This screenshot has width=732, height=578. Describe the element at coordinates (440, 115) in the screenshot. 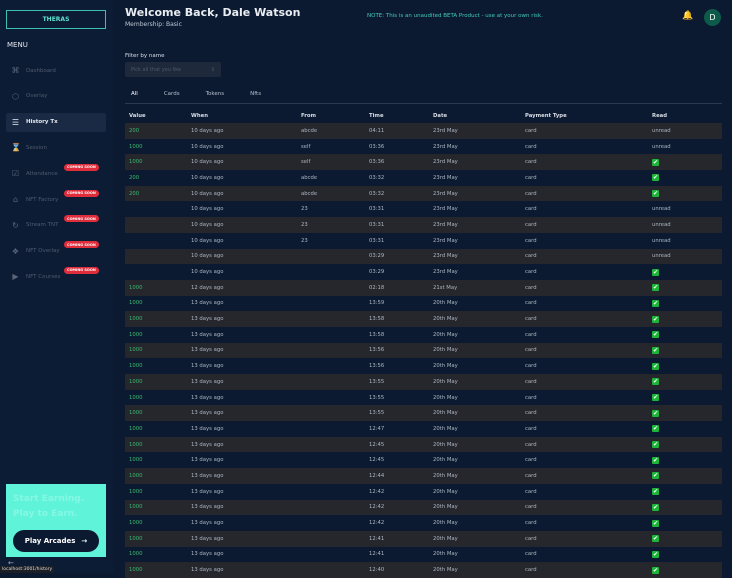

I see `column-header: Date` at that location.